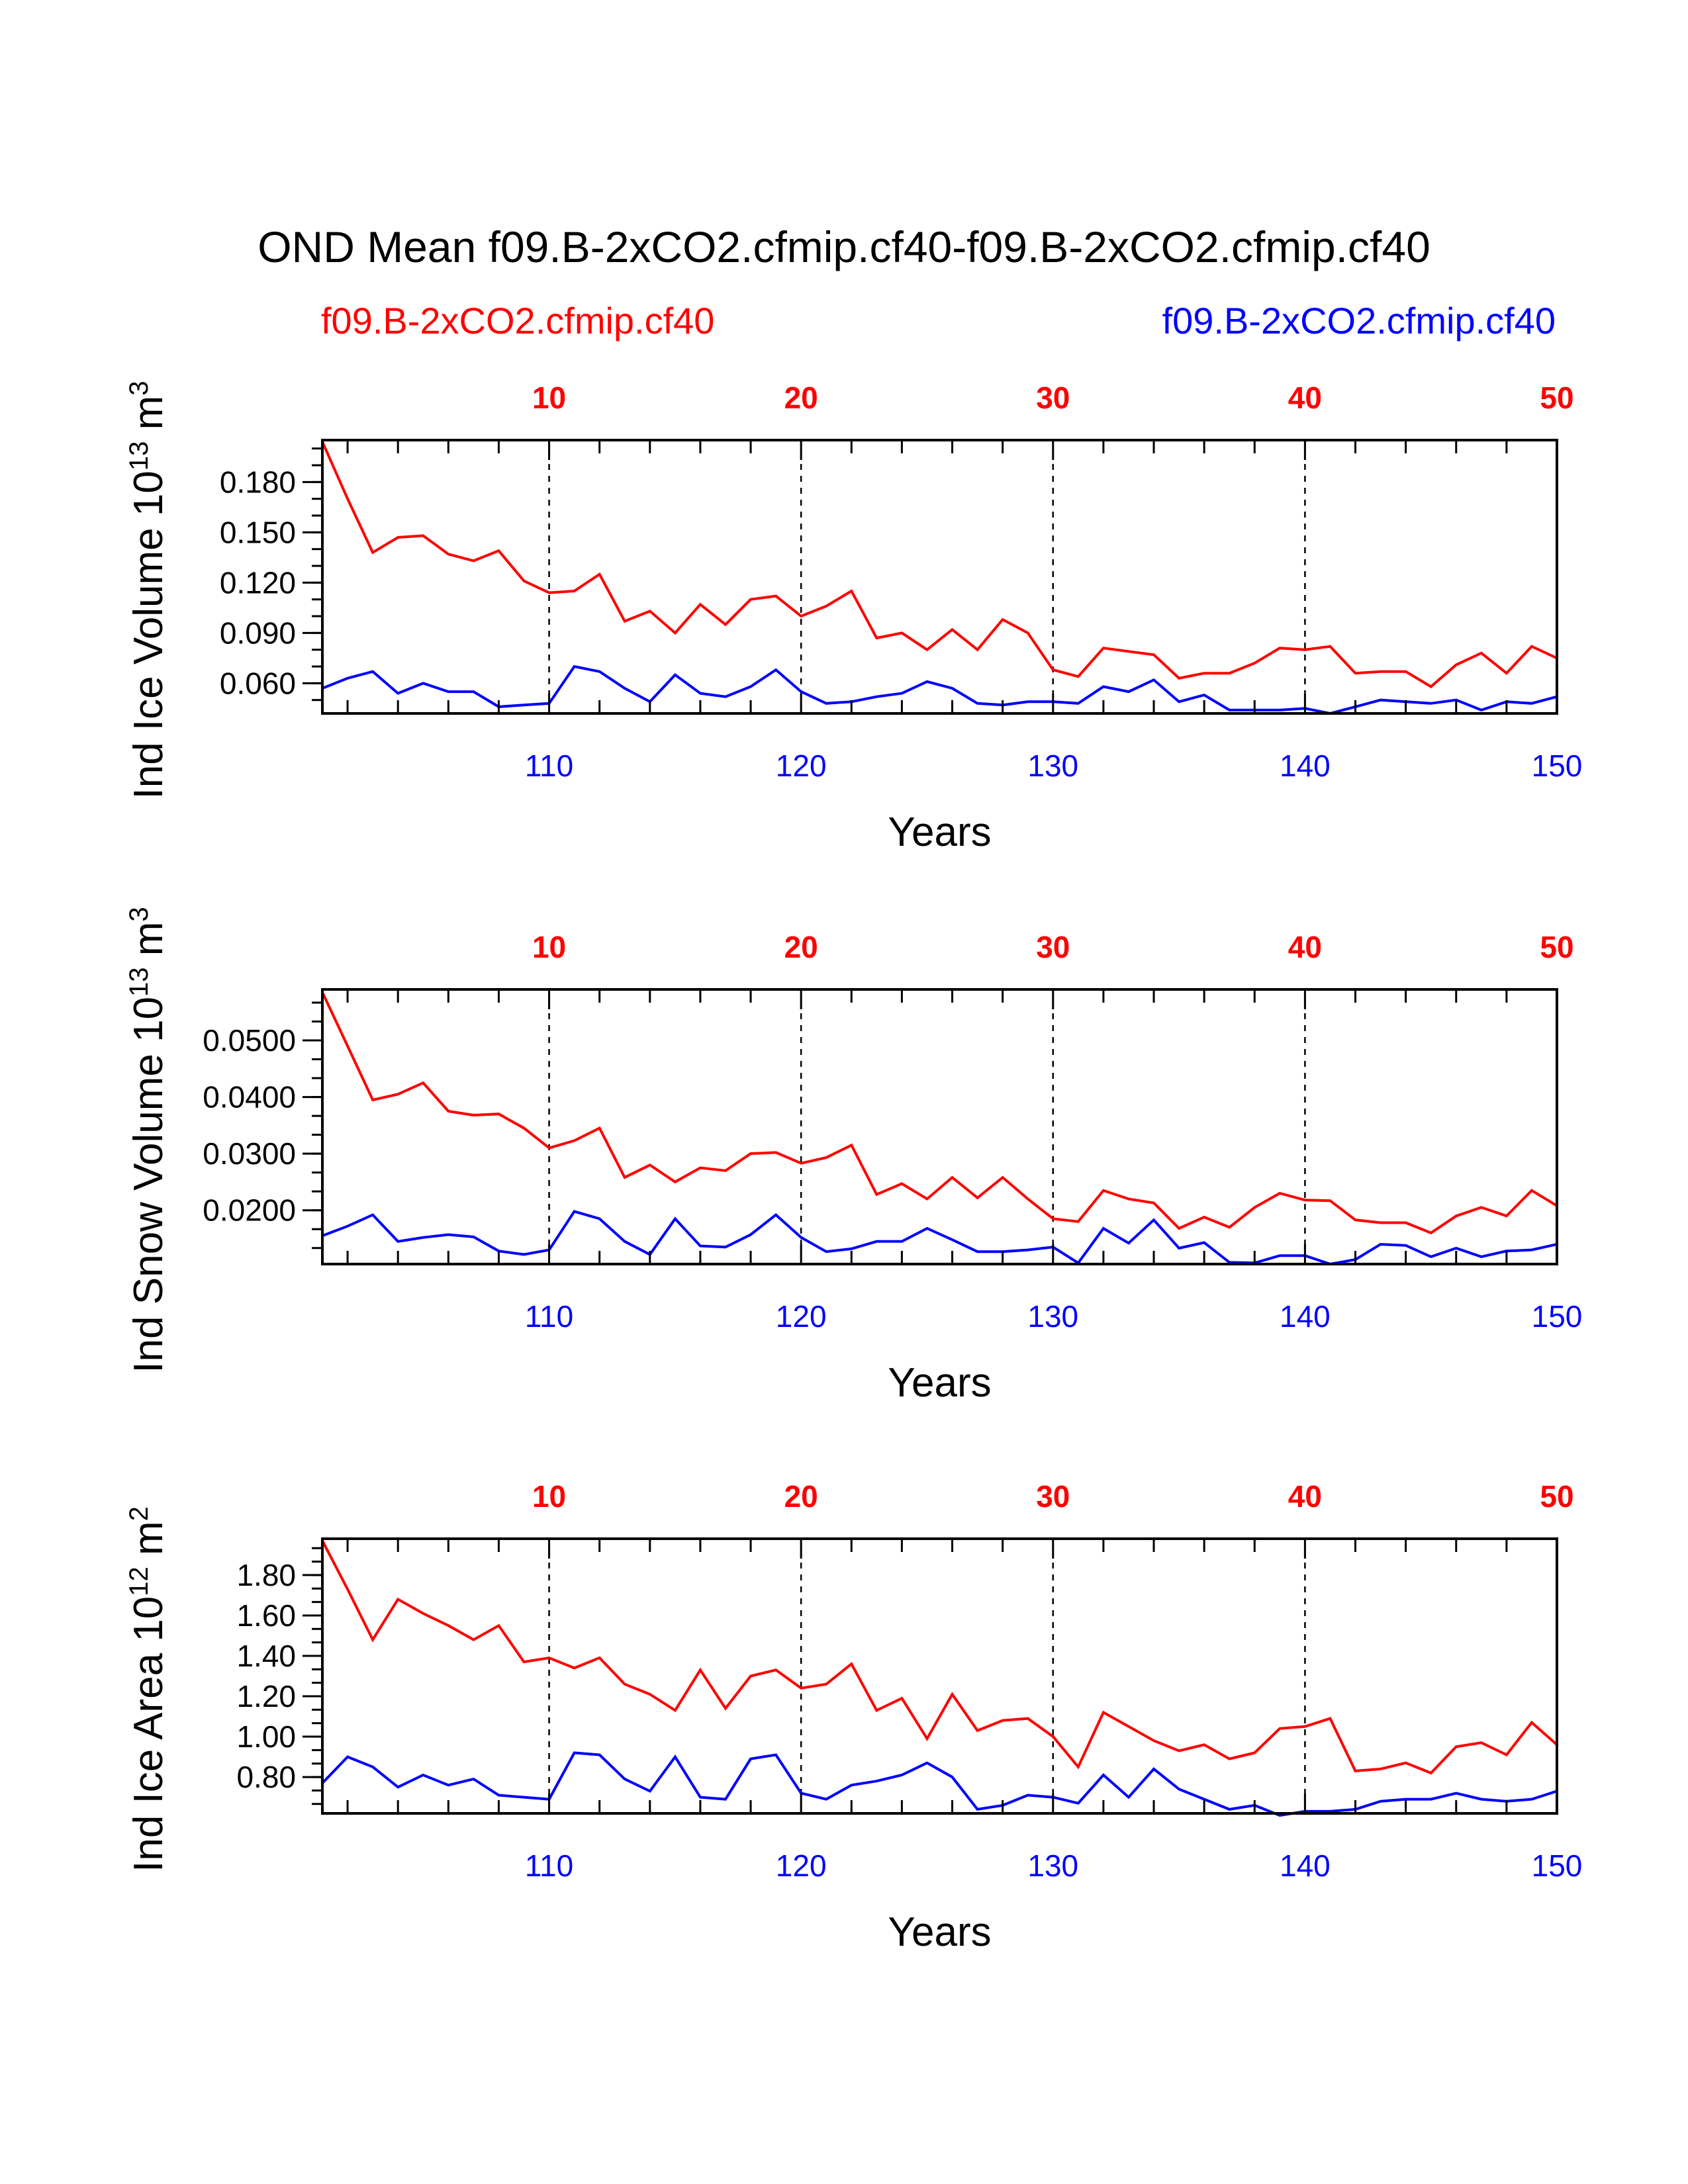 Image resolution: width=1688 pixels, height=2184 pixels. What do you see at coordinates (801, 1316) in the screenshot?
I see `panel2-bottom-axis-label-120: 120` at bounding box center [801, 1316].